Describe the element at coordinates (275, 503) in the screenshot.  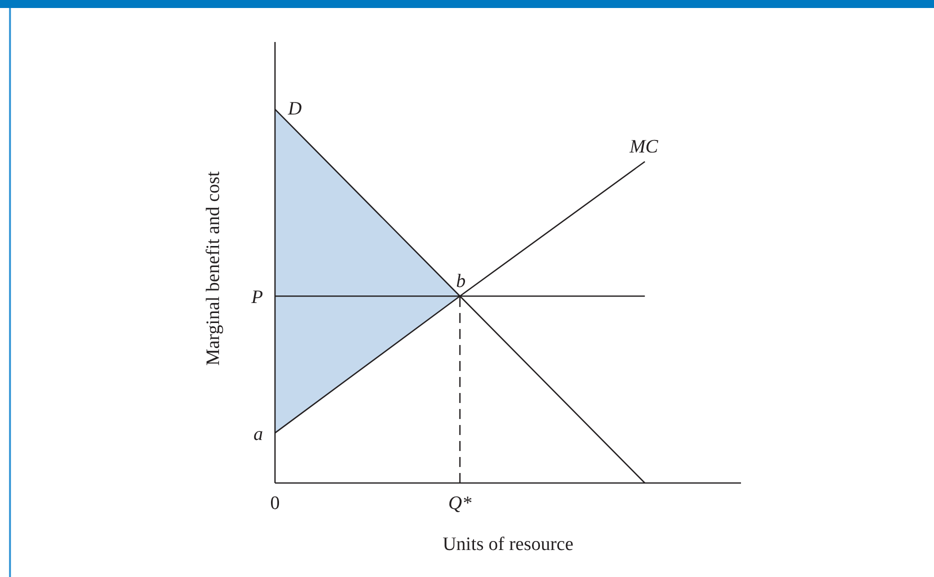
I see `x-tick-label: 0` at that location.